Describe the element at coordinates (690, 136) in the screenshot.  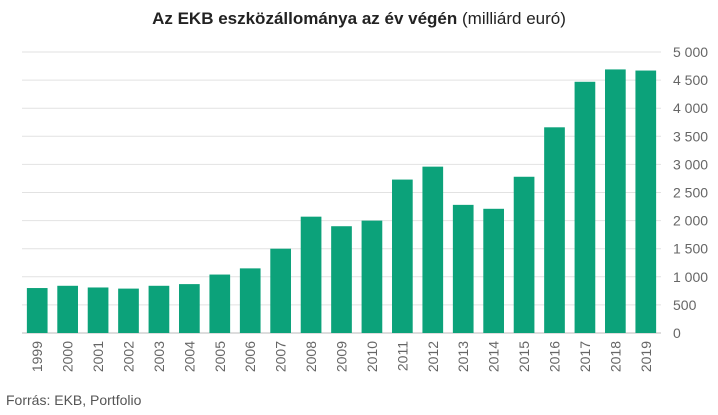
I see `y-tick-label: 3 500` at that location.